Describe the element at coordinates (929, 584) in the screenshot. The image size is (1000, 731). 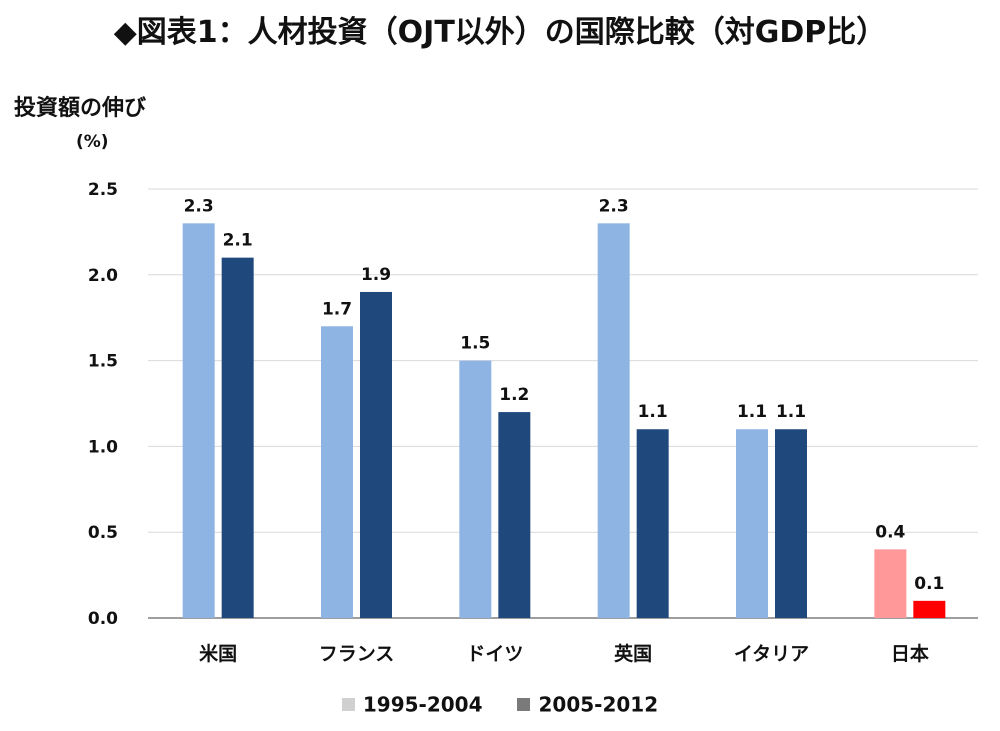
I see `data-label: 0.1` at that location.